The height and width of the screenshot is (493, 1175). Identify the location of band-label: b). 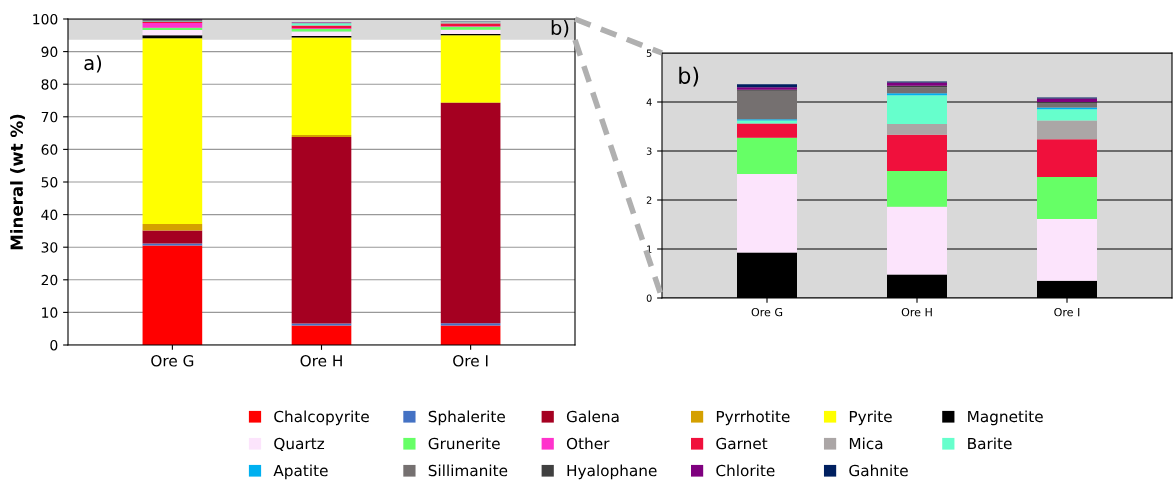
(560, 29).